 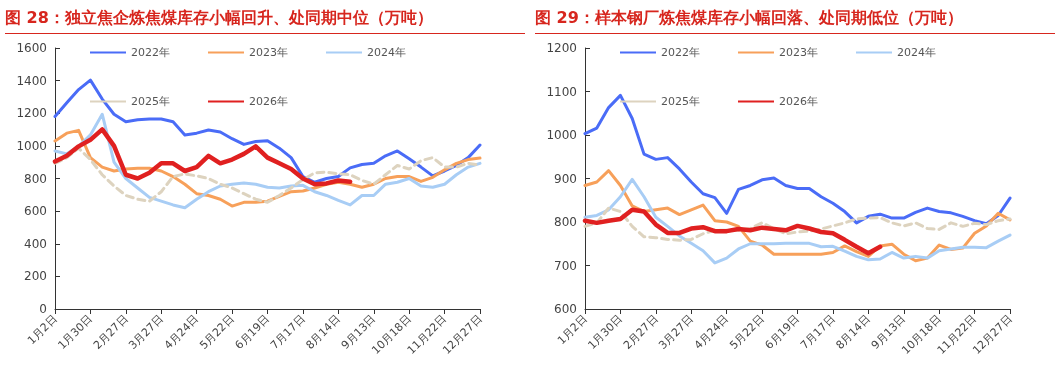 What do you see at coordinates (795, 17) in the screenshot?
I see `chart-title: 图 29：样本钢厂炼焦煤库存小幅回落、处同期低位（万吨）` at bounding box center [795, 17].